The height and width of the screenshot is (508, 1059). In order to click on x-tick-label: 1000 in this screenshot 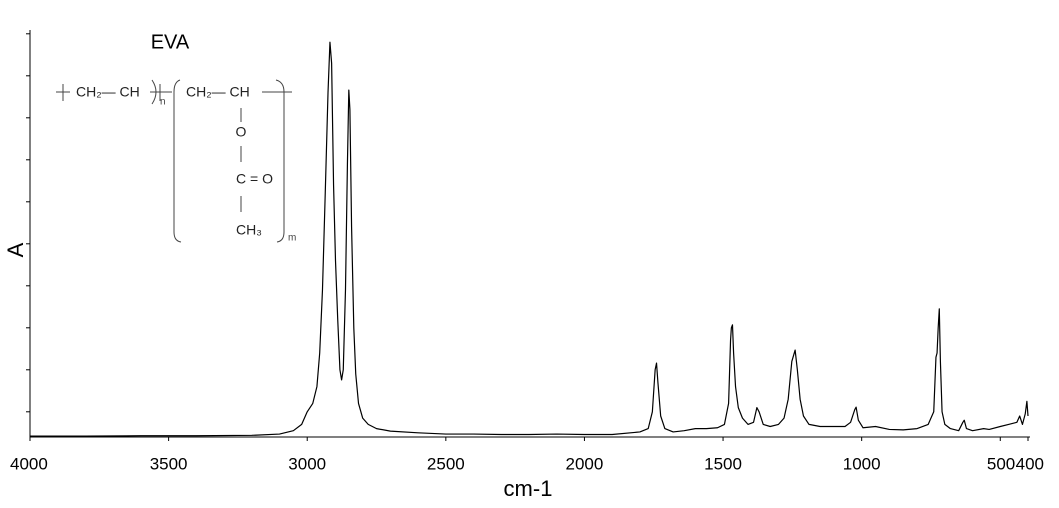, I will do `click(862, 463)`.